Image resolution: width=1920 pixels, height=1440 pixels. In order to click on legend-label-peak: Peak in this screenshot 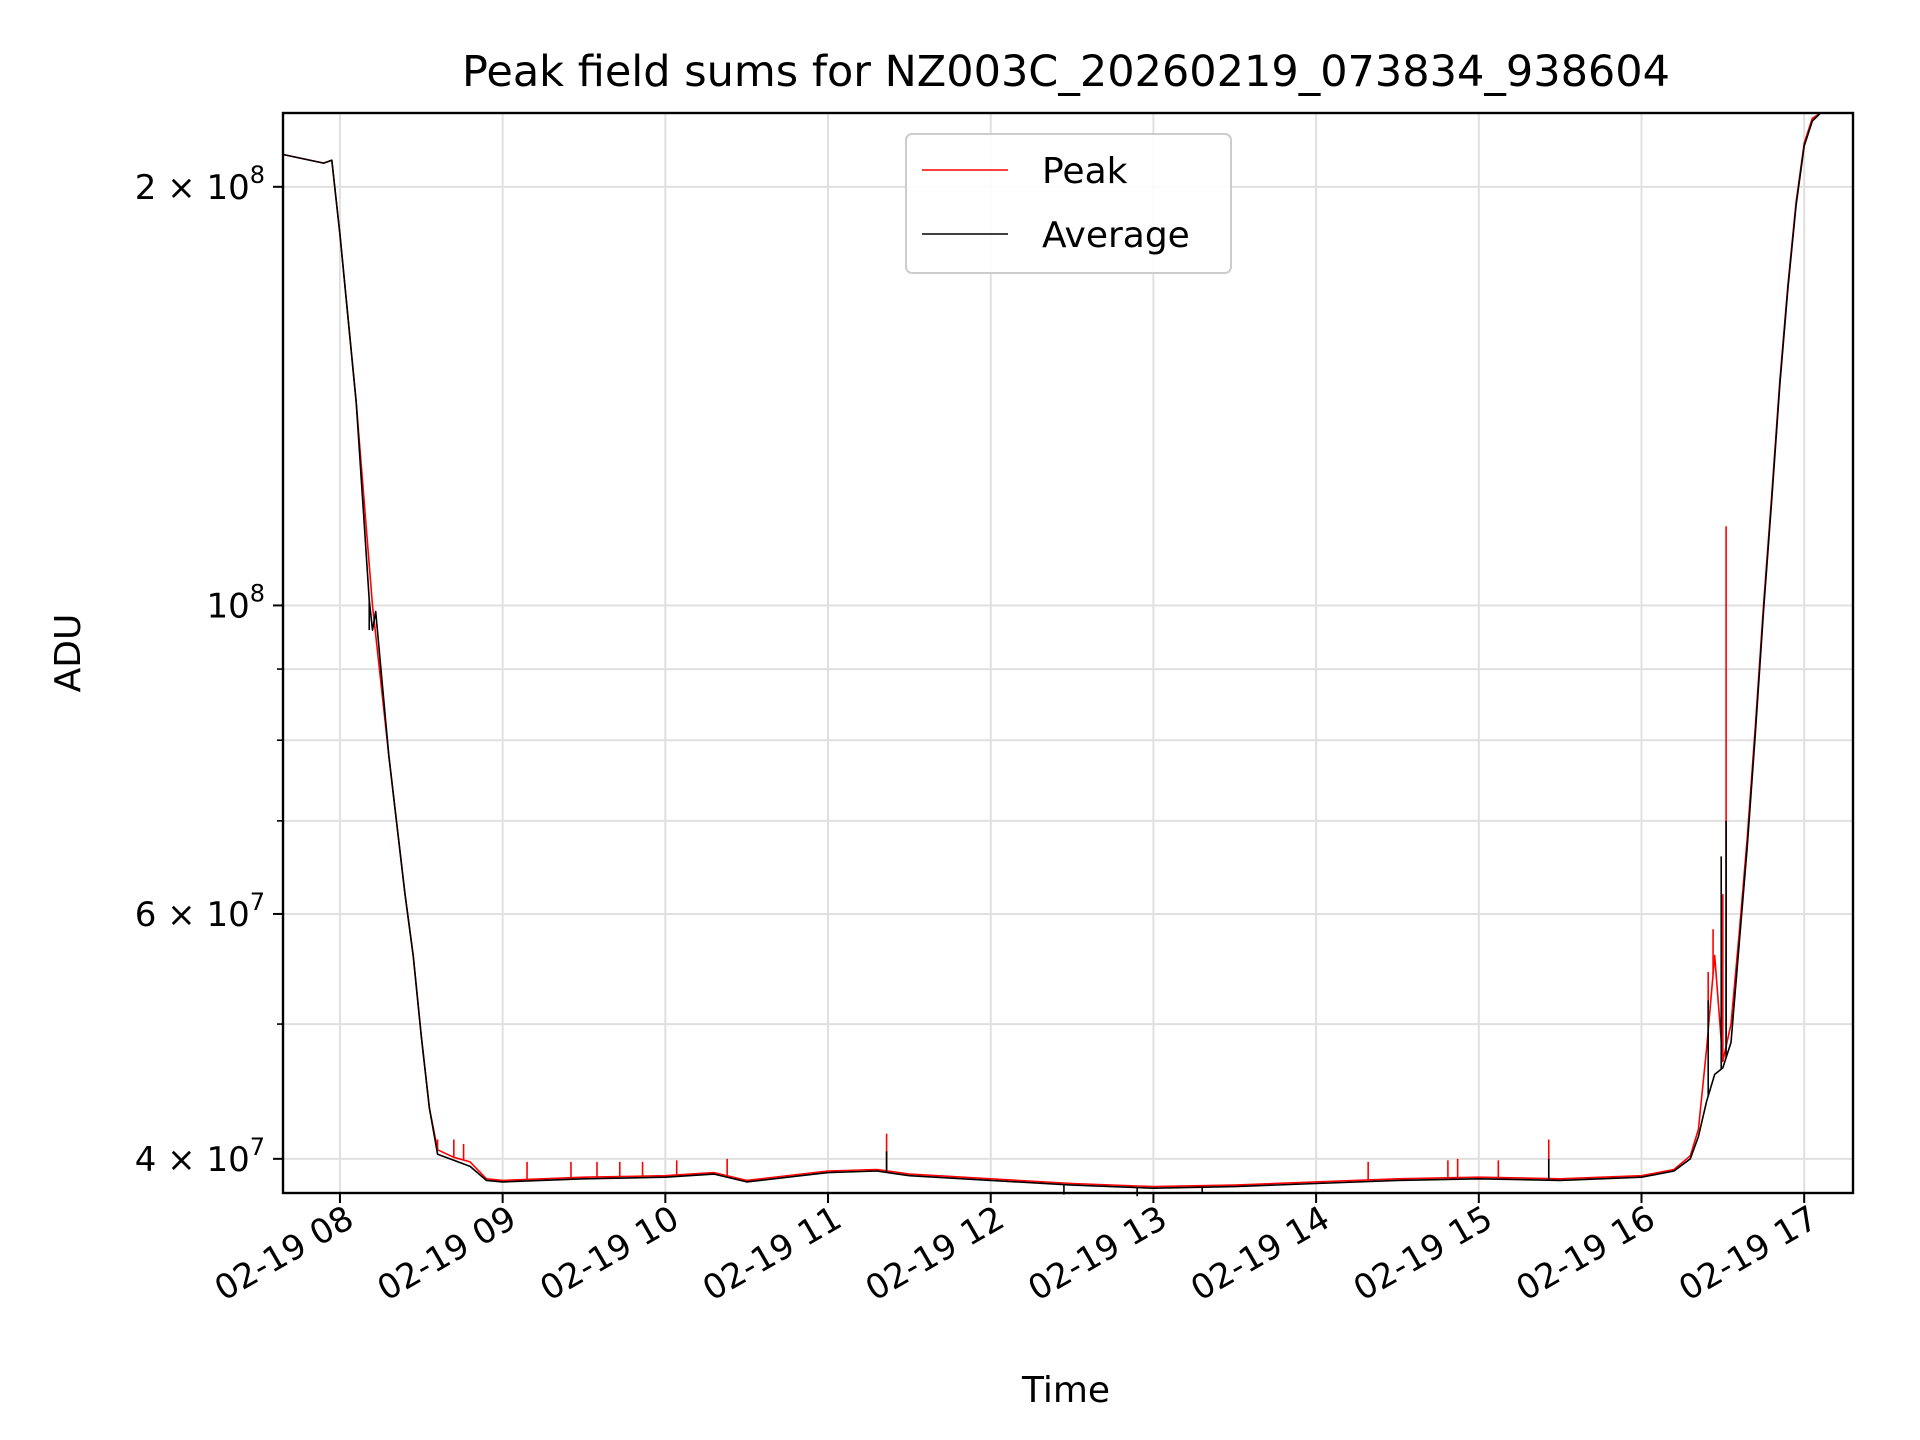, I will do `click(1085, 171)`.